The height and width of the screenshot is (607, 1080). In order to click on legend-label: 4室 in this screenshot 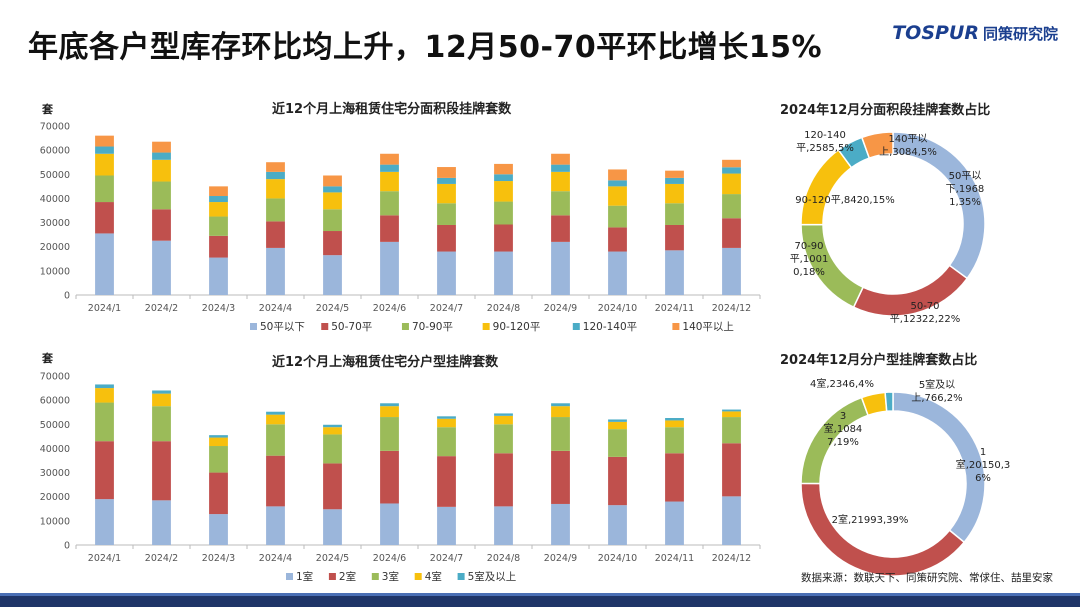, I will do `click(433, 576)`.